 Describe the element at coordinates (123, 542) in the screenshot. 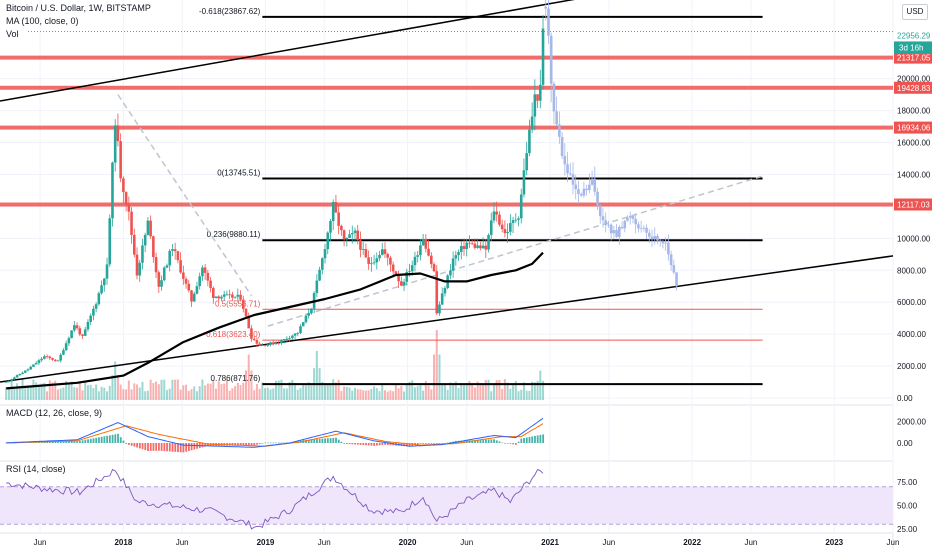

I see `x-tick-label: 2018` at that location.